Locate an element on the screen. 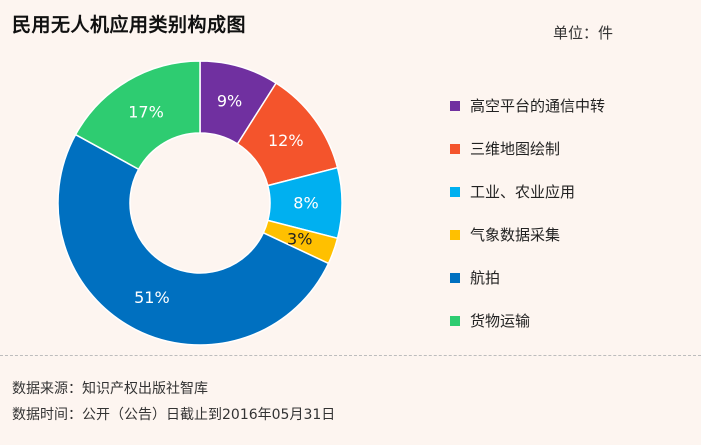  chart-legend: 高空平台的通信中转 三维地图绘制 工业、农业应用 气象数据采集 航拍货物运输 is located at coordinates (527, 213).